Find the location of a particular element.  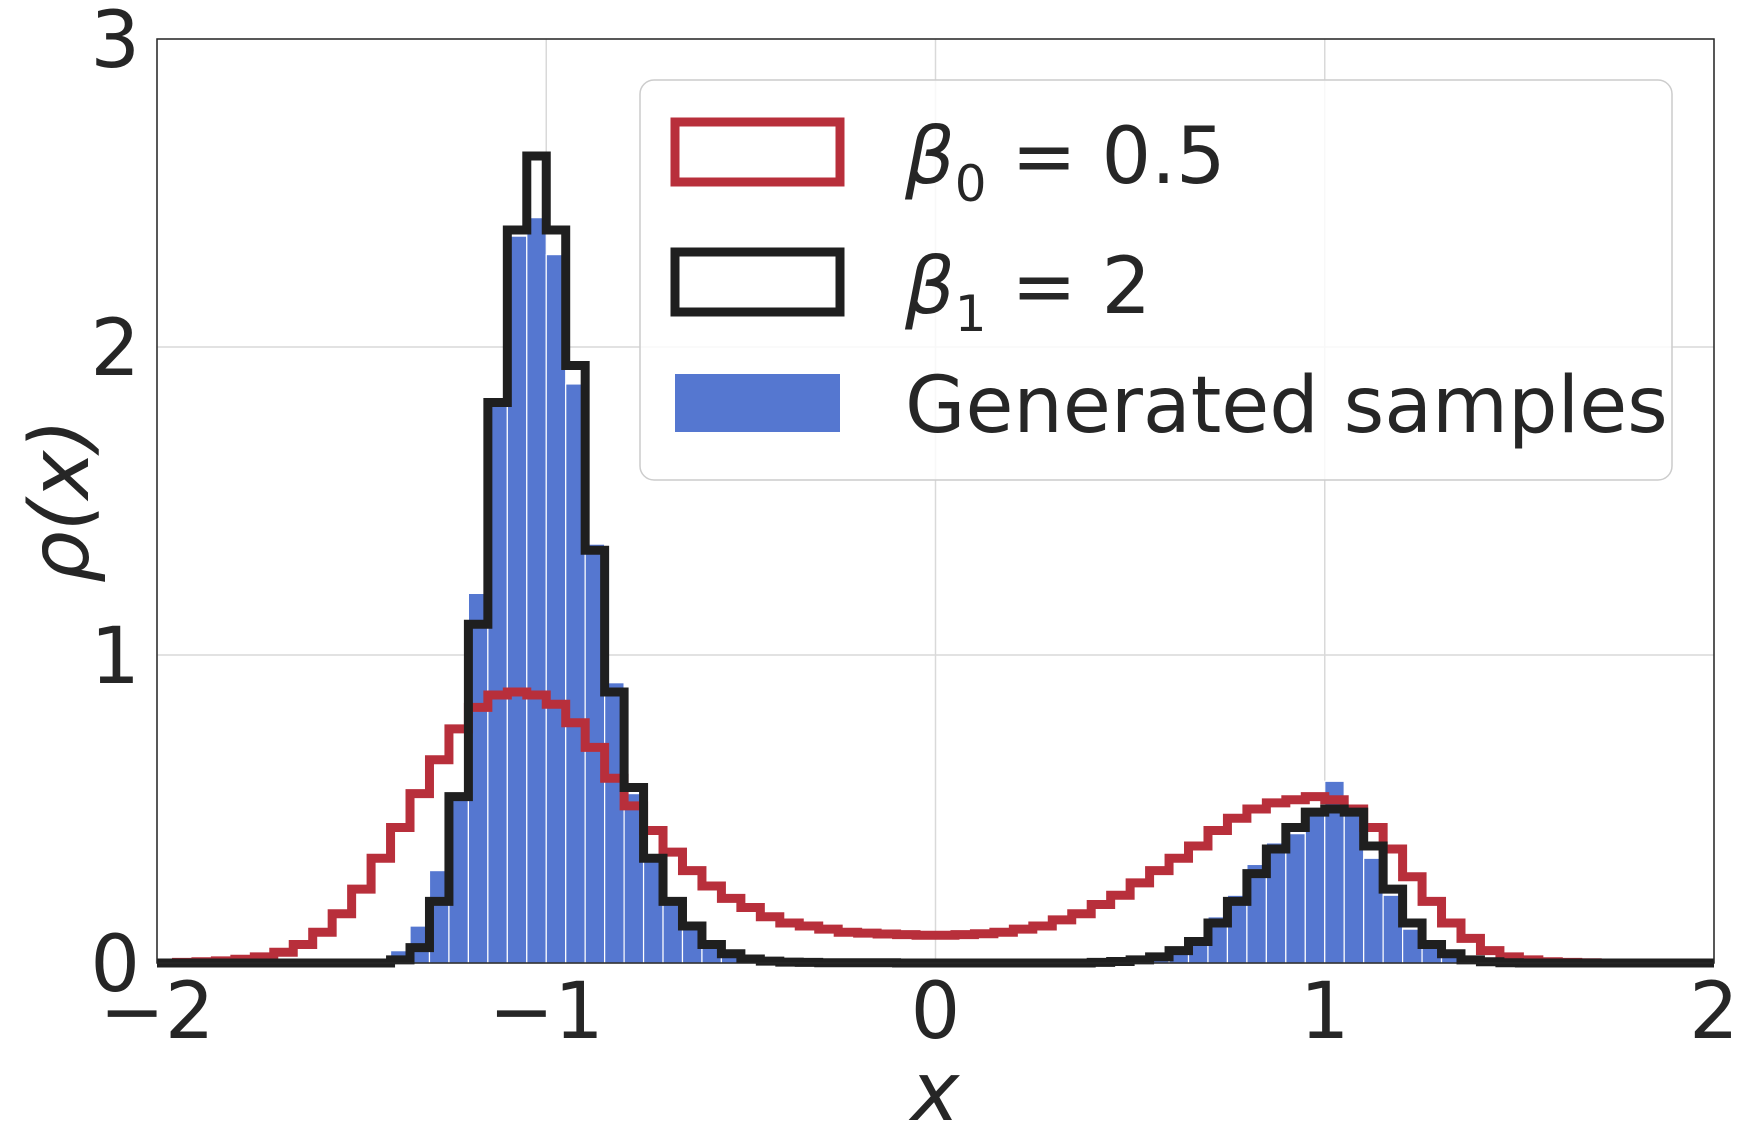

x-tick-label-3: 1 is located at coordinates (1325, 1012).